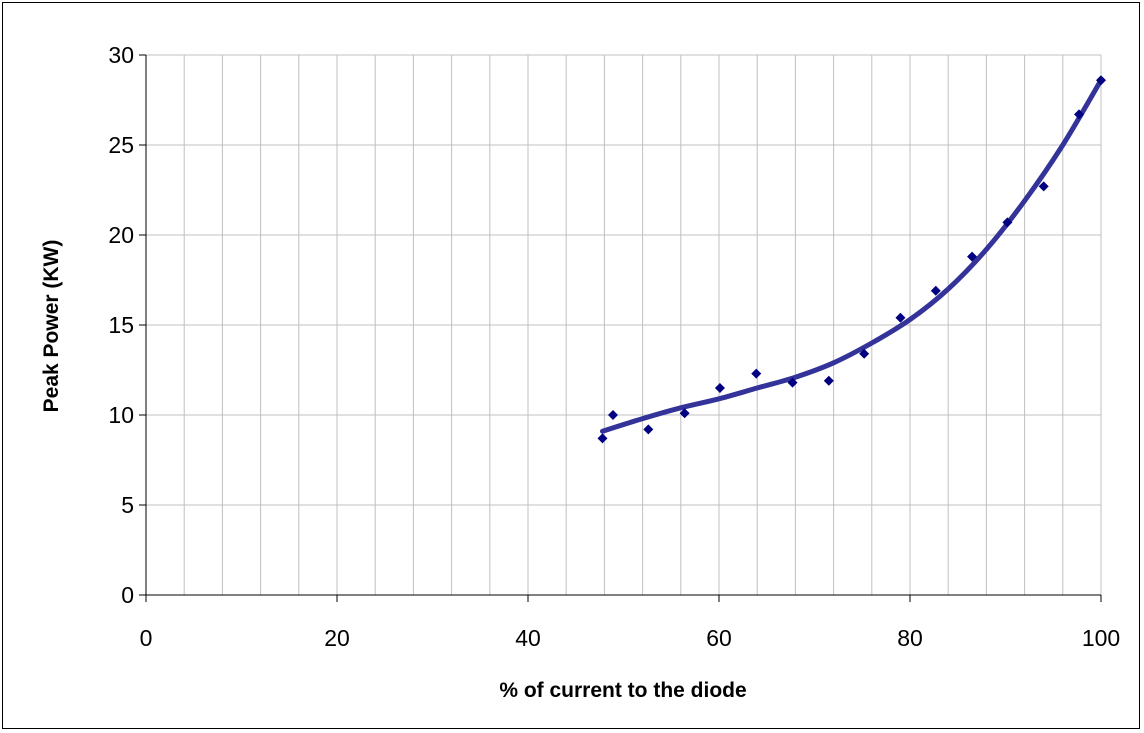 Image resolution: width=1144 pixels, height=733 pixels. What do you see at coordinates (121, 235) in the screenshot?
I see `y-tick-label: 20` at bounding box center [121, 235].